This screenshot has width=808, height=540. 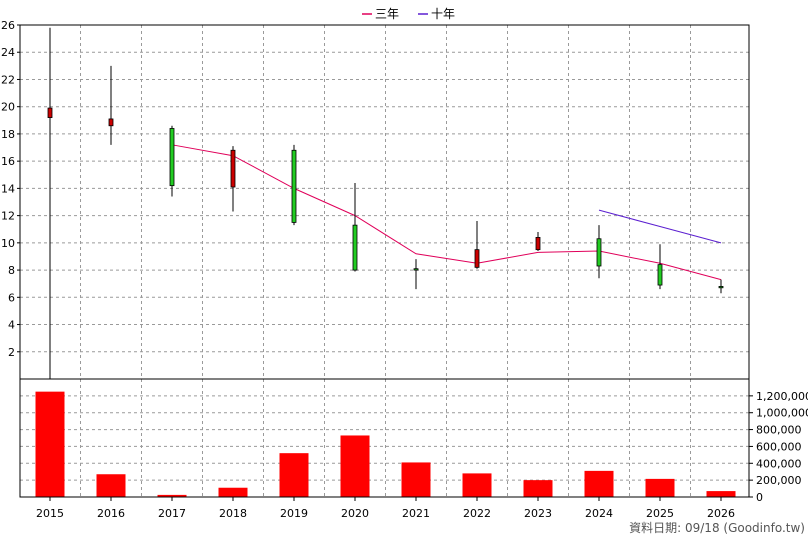 I want to click on price-tick-label: 18, so click(x=8, y=134).